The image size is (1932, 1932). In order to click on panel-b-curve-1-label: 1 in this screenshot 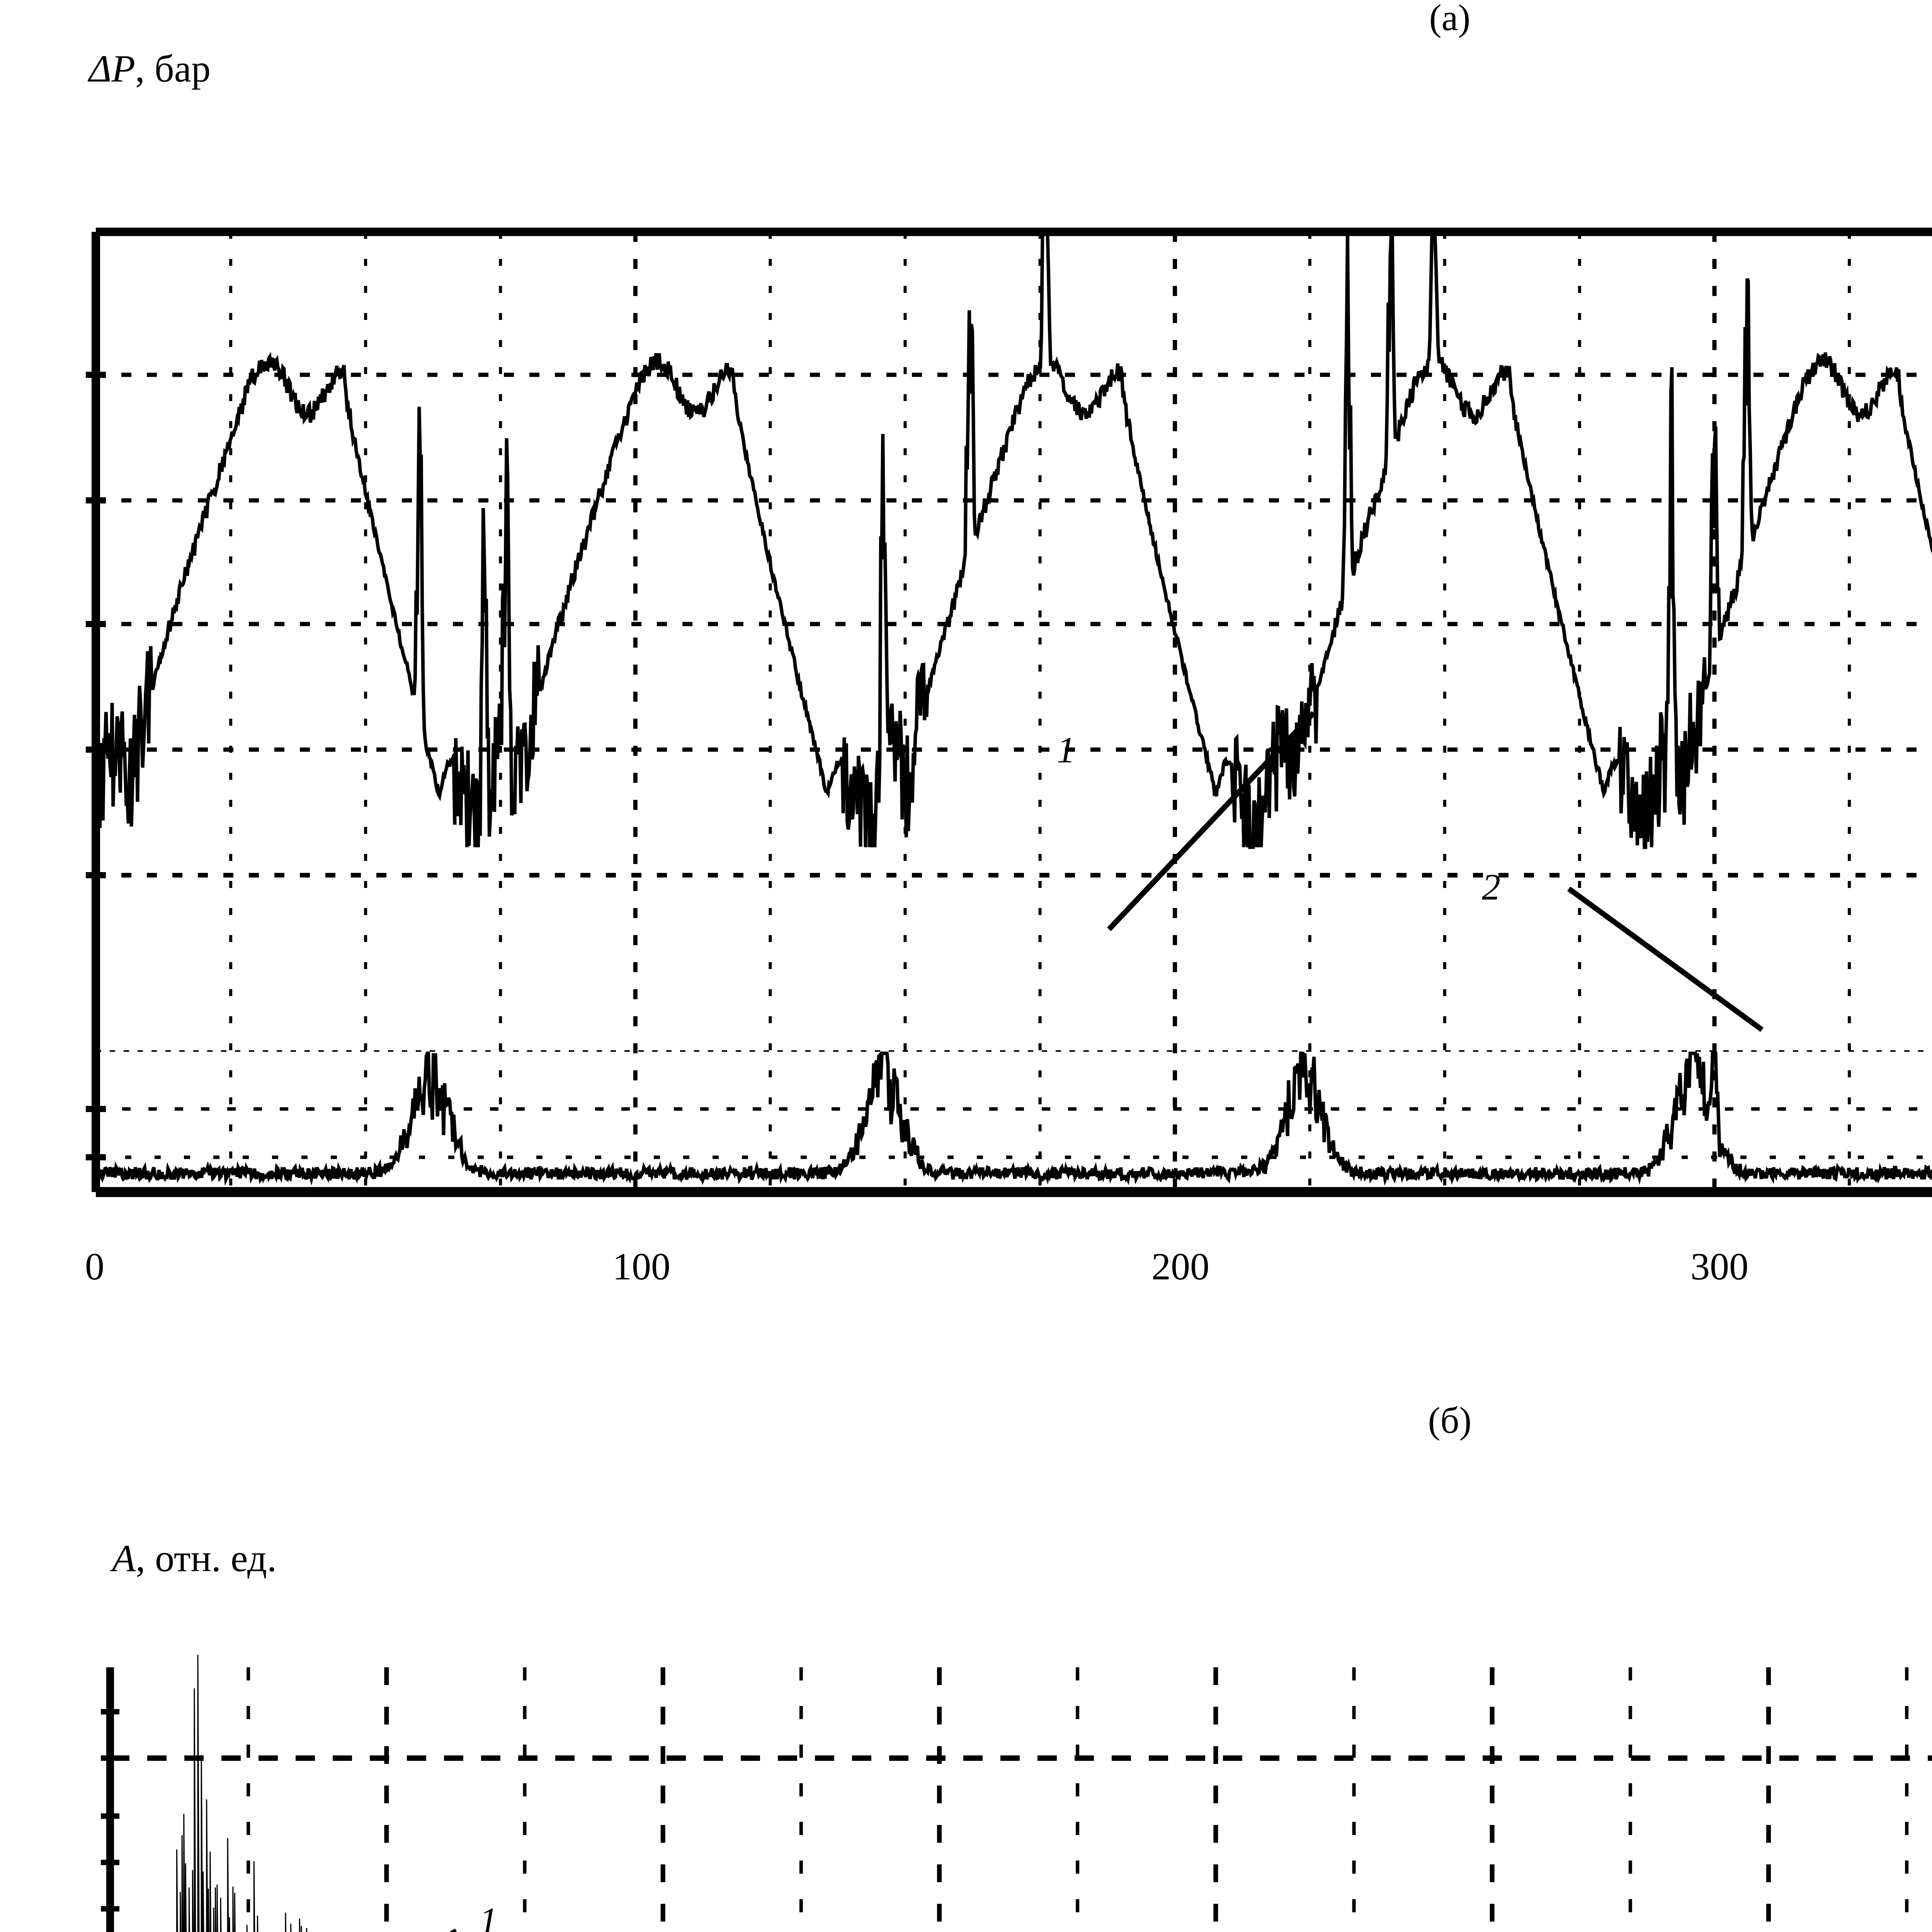, I will do `click(489, 1916)`.